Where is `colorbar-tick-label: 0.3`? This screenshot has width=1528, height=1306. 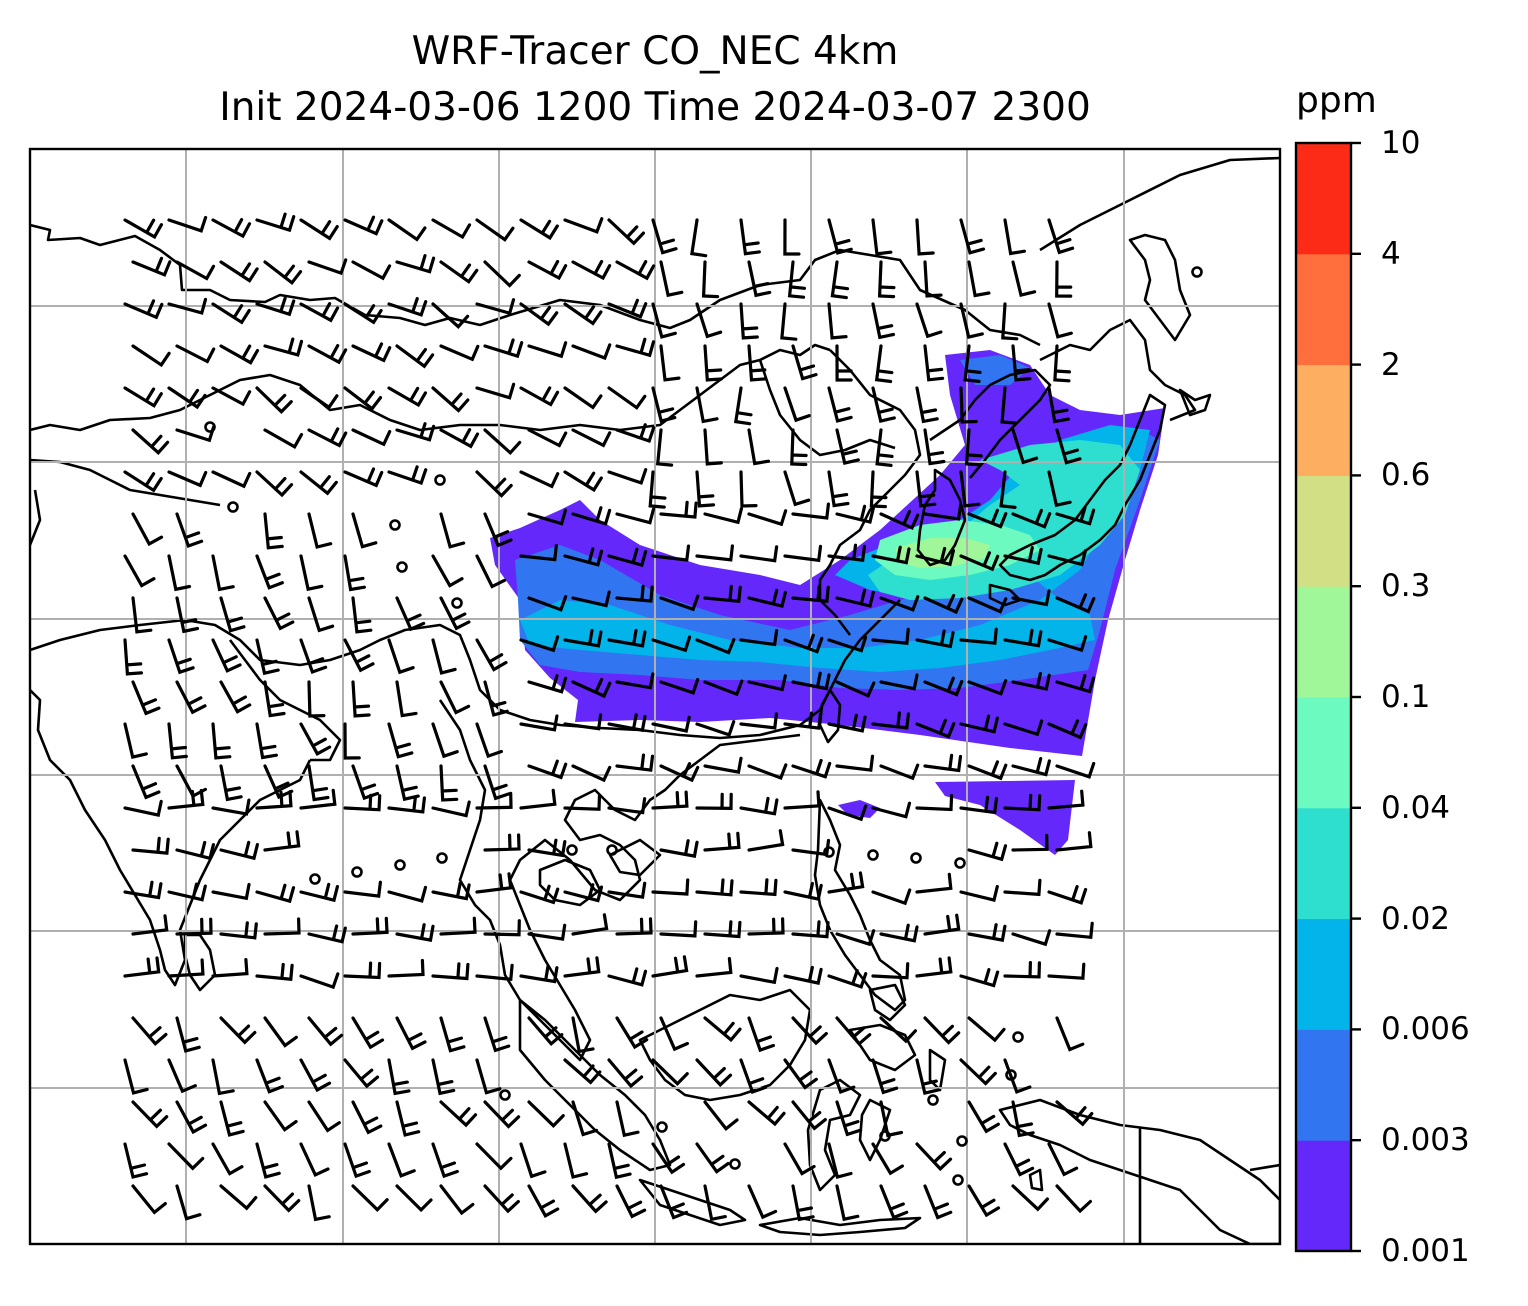
colorbar-tick-label: 0.3 is located at coordinates (1406, 586).